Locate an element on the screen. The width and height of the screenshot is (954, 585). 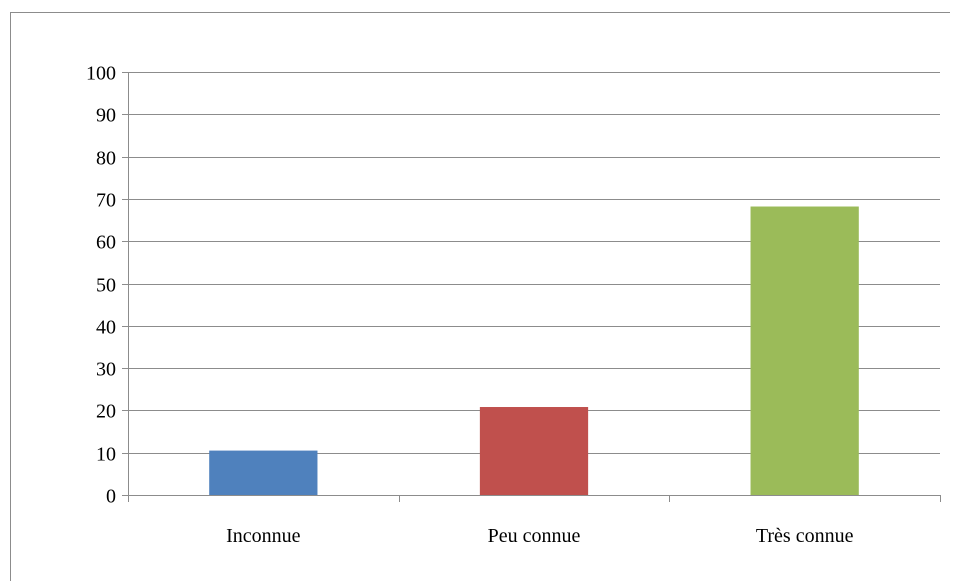
y-tick-label: 50 is located at coordinates (106, 286).